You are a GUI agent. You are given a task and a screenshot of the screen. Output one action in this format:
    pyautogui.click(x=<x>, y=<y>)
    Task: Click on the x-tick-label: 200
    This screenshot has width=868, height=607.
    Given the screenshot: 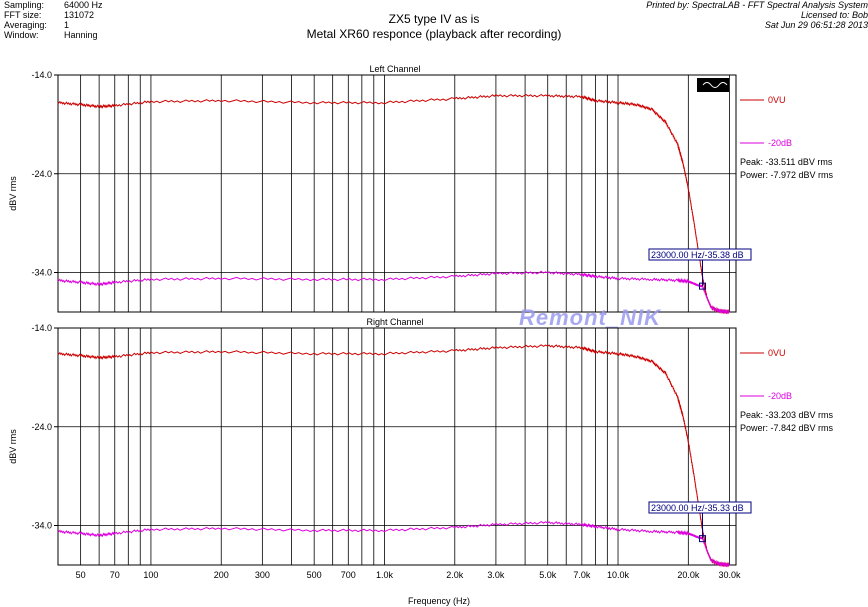 What is the action you would take?
    pyautogui.click(x=221, y=575)
    